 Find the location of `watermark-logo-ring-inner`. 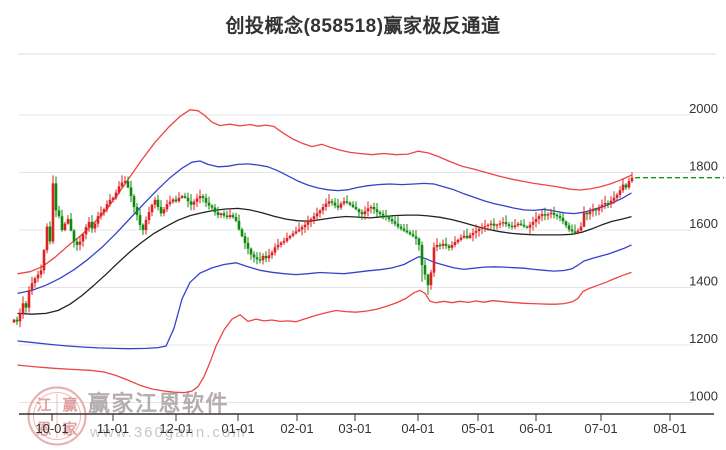

watermark-logo-ring-inner is located at coordinates (57, 416).